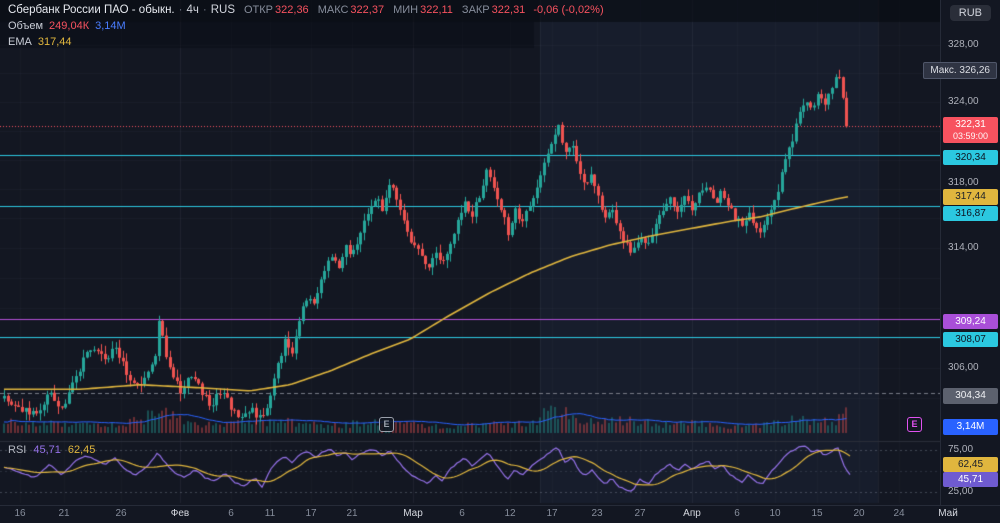 This screenshot has width=1000, height=523. I want to click on price-change: -0,06 (-0,02%), so click(568, 10).